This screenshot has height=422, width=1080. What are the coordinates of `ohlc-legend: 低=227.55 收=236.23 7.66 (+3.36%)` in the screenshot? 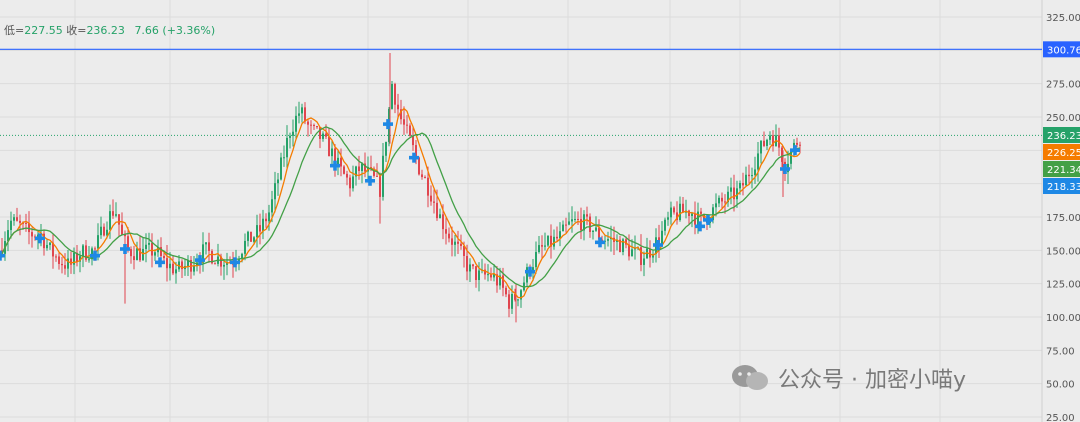 It's located at (109, 30).